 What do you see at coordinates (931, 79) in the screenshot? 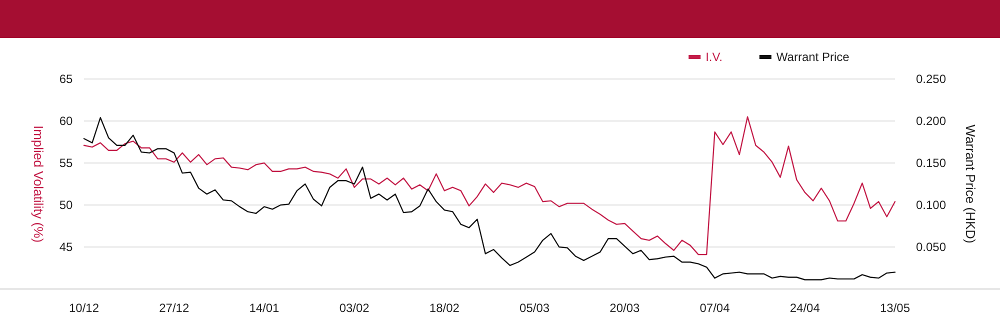
I see `y2-tick-label: 0.250` at bounding box center [931, 79].